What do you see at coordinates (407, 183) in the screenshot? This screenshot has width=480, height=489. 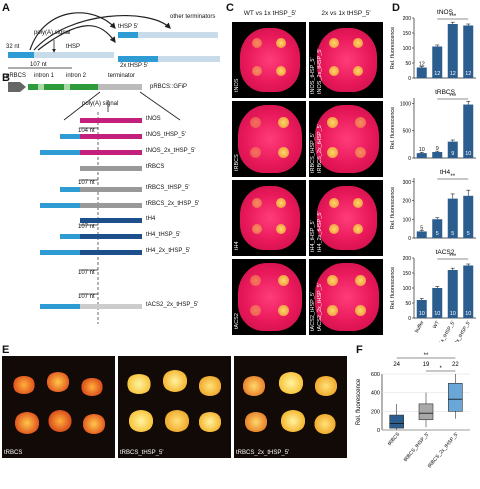 I see `y-tick-label: 300` at bounding box center [407, 183].